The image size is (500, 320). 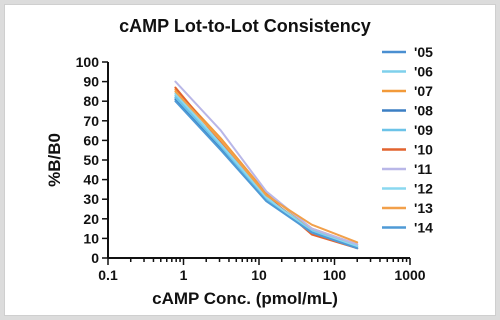 I want to click on y-tick-label: 60, so click(x=91, y=140).